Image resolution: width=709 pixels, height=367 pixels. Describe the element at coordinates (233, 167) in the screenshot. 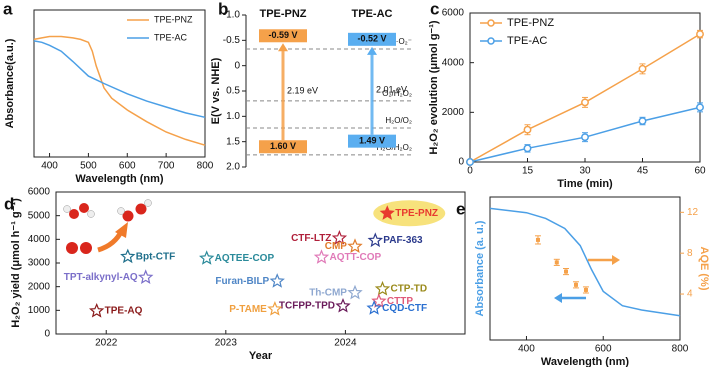

I see `y-tick-label: 2.0` at that location.